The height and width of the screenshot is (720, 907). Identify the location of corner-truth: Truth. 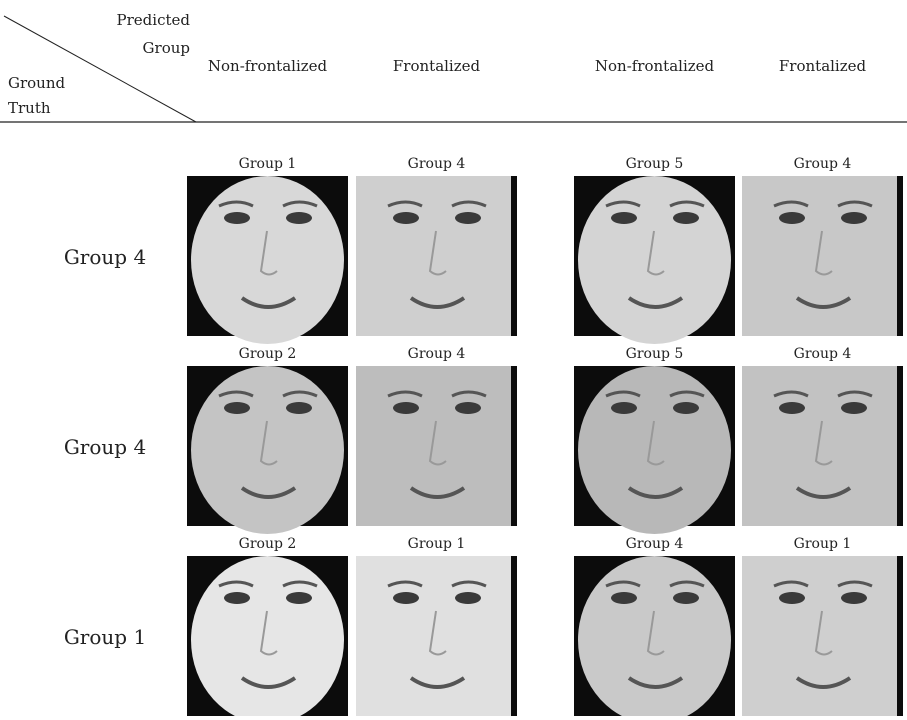
(29, 108).